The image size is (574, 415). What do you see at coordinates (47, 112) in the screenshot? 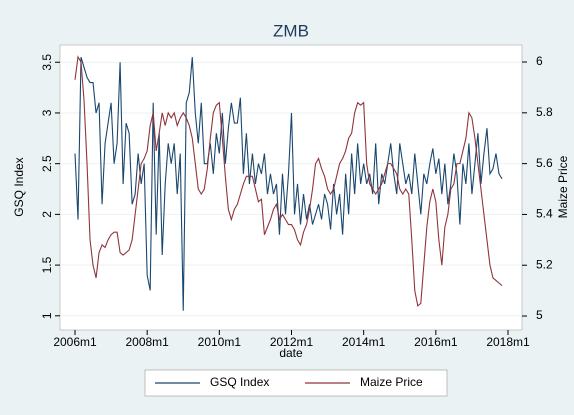
I see `y-tick-label: 3` at bounding box center [47, 112].